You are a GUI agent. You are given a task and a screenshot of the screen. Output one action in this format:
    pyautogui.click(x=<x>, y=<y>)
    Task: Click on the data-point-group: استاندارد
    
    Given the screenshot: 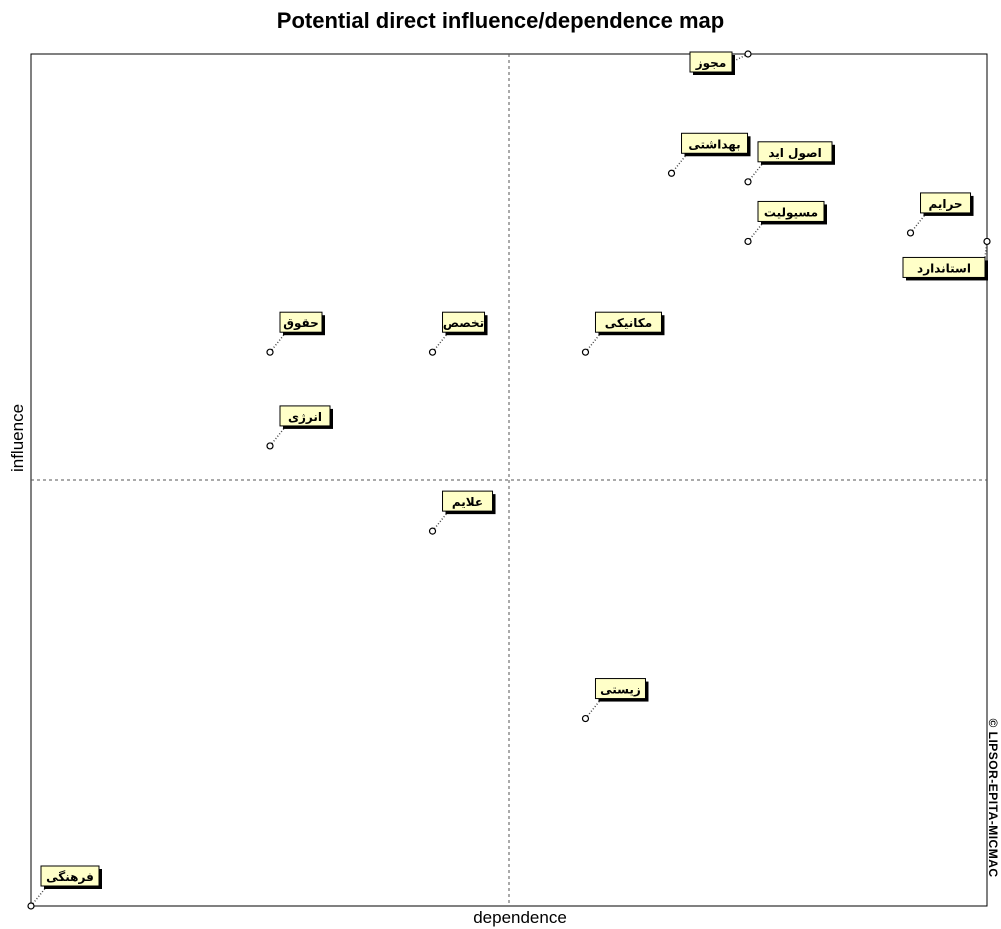 What is the action you would take?
    pyautogui.click(x=946, y=259)
    